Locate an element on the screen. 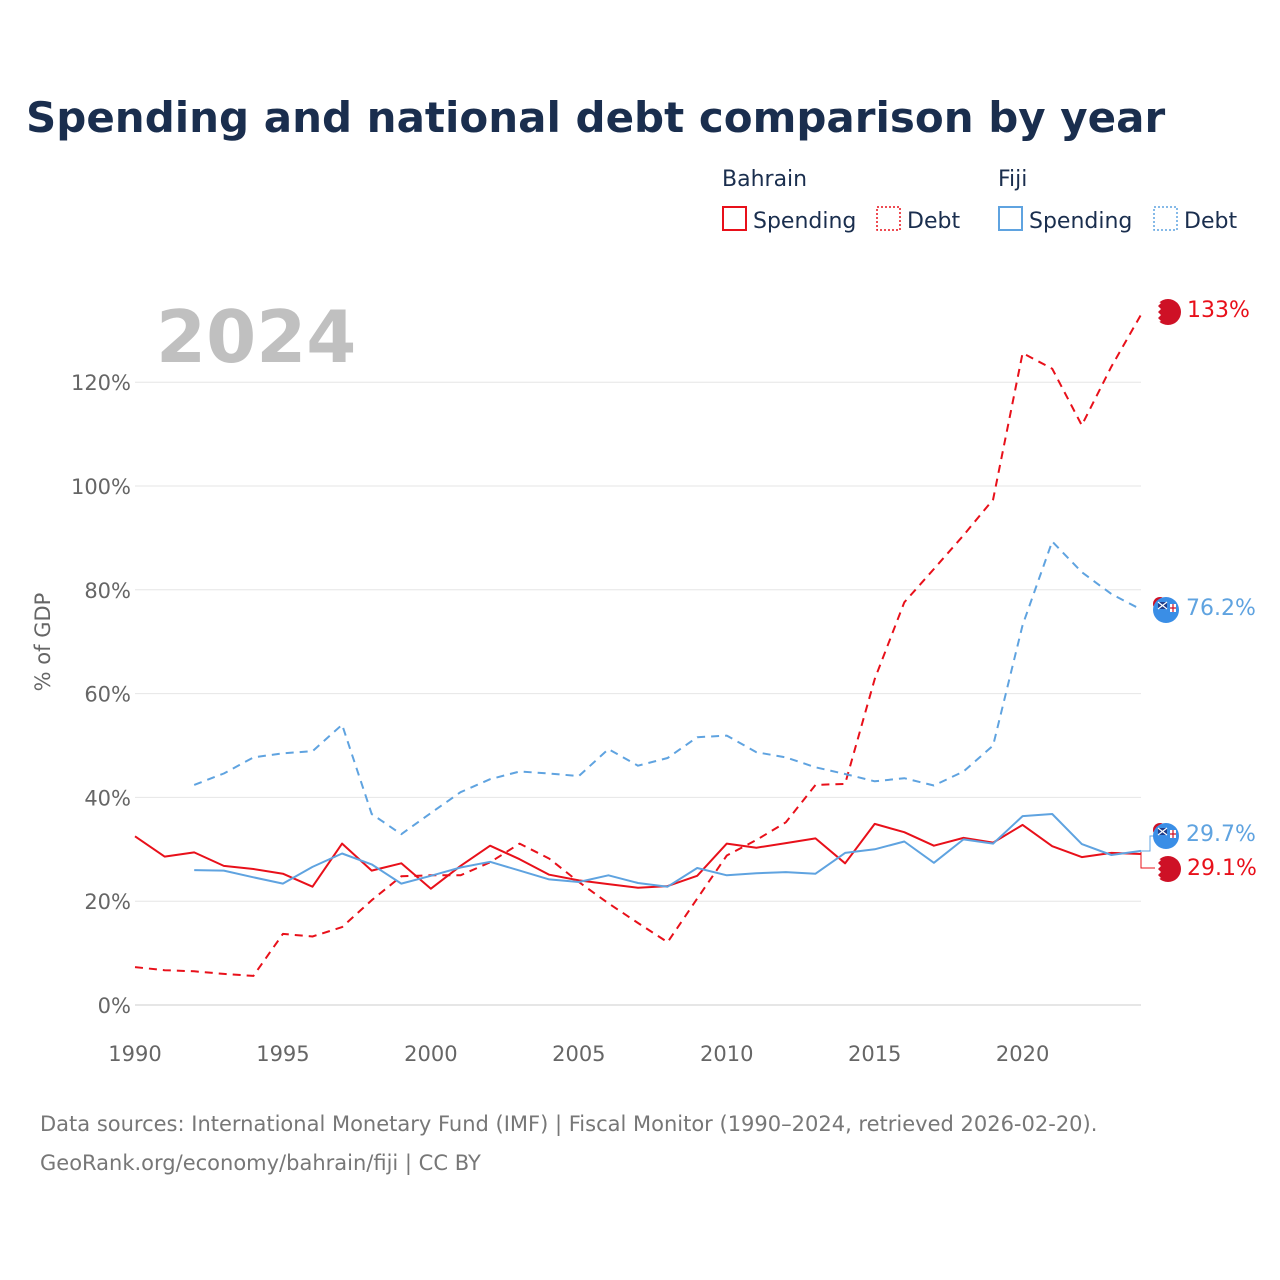 The height and width of the screenshot is (1280, 1280). legend: Bahrain Spending Debt Fiji Spending Debt is located at coordinates (979, 200).